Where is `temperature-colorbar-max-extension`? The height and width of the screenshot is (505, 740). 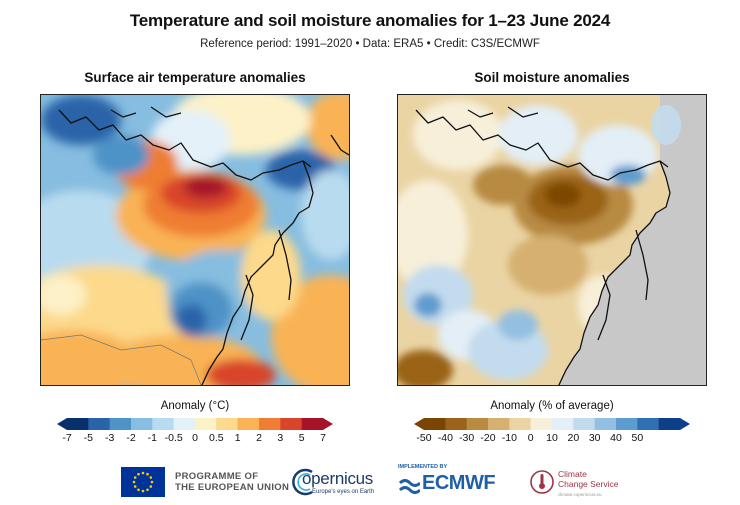
temperature-colorbar-max-extension is located at coordinates (328, 424).